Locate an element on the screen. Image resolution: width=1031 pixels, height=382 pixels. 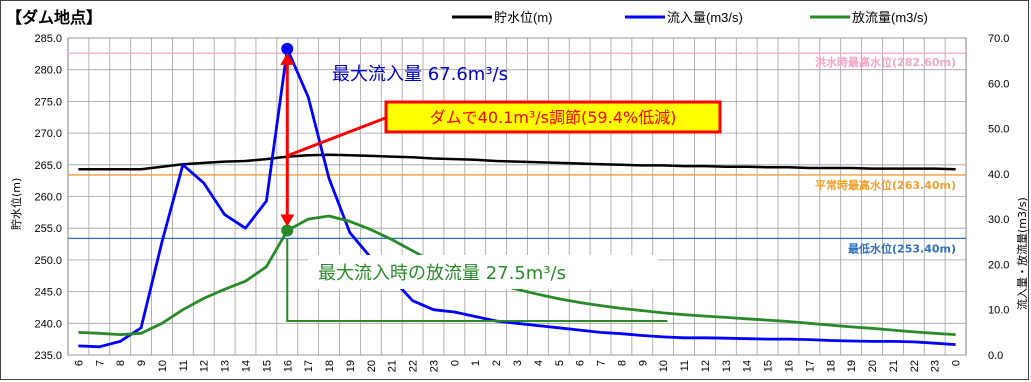
y-tick-left: 270.0 is located at coordinates (48, 134).